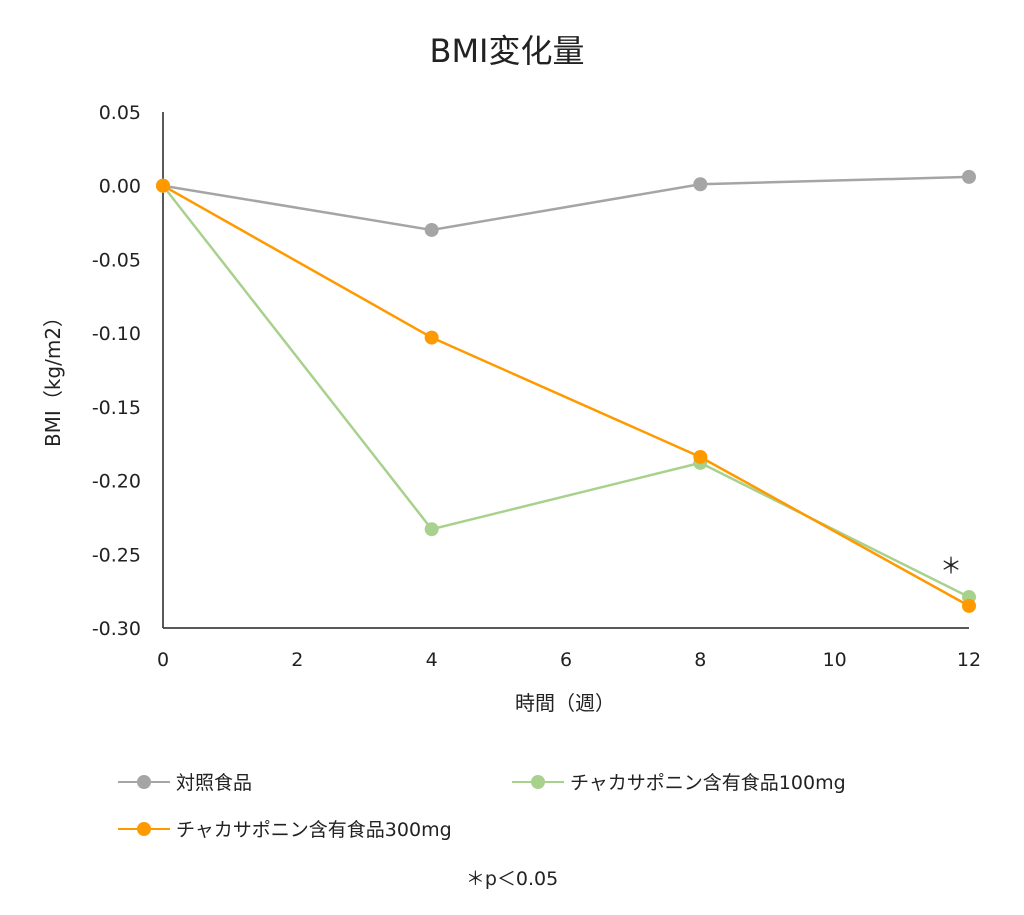  Describe the element at coordinates (835, 660) in the screenshot. I see `x-tick-label: 10` at that location.